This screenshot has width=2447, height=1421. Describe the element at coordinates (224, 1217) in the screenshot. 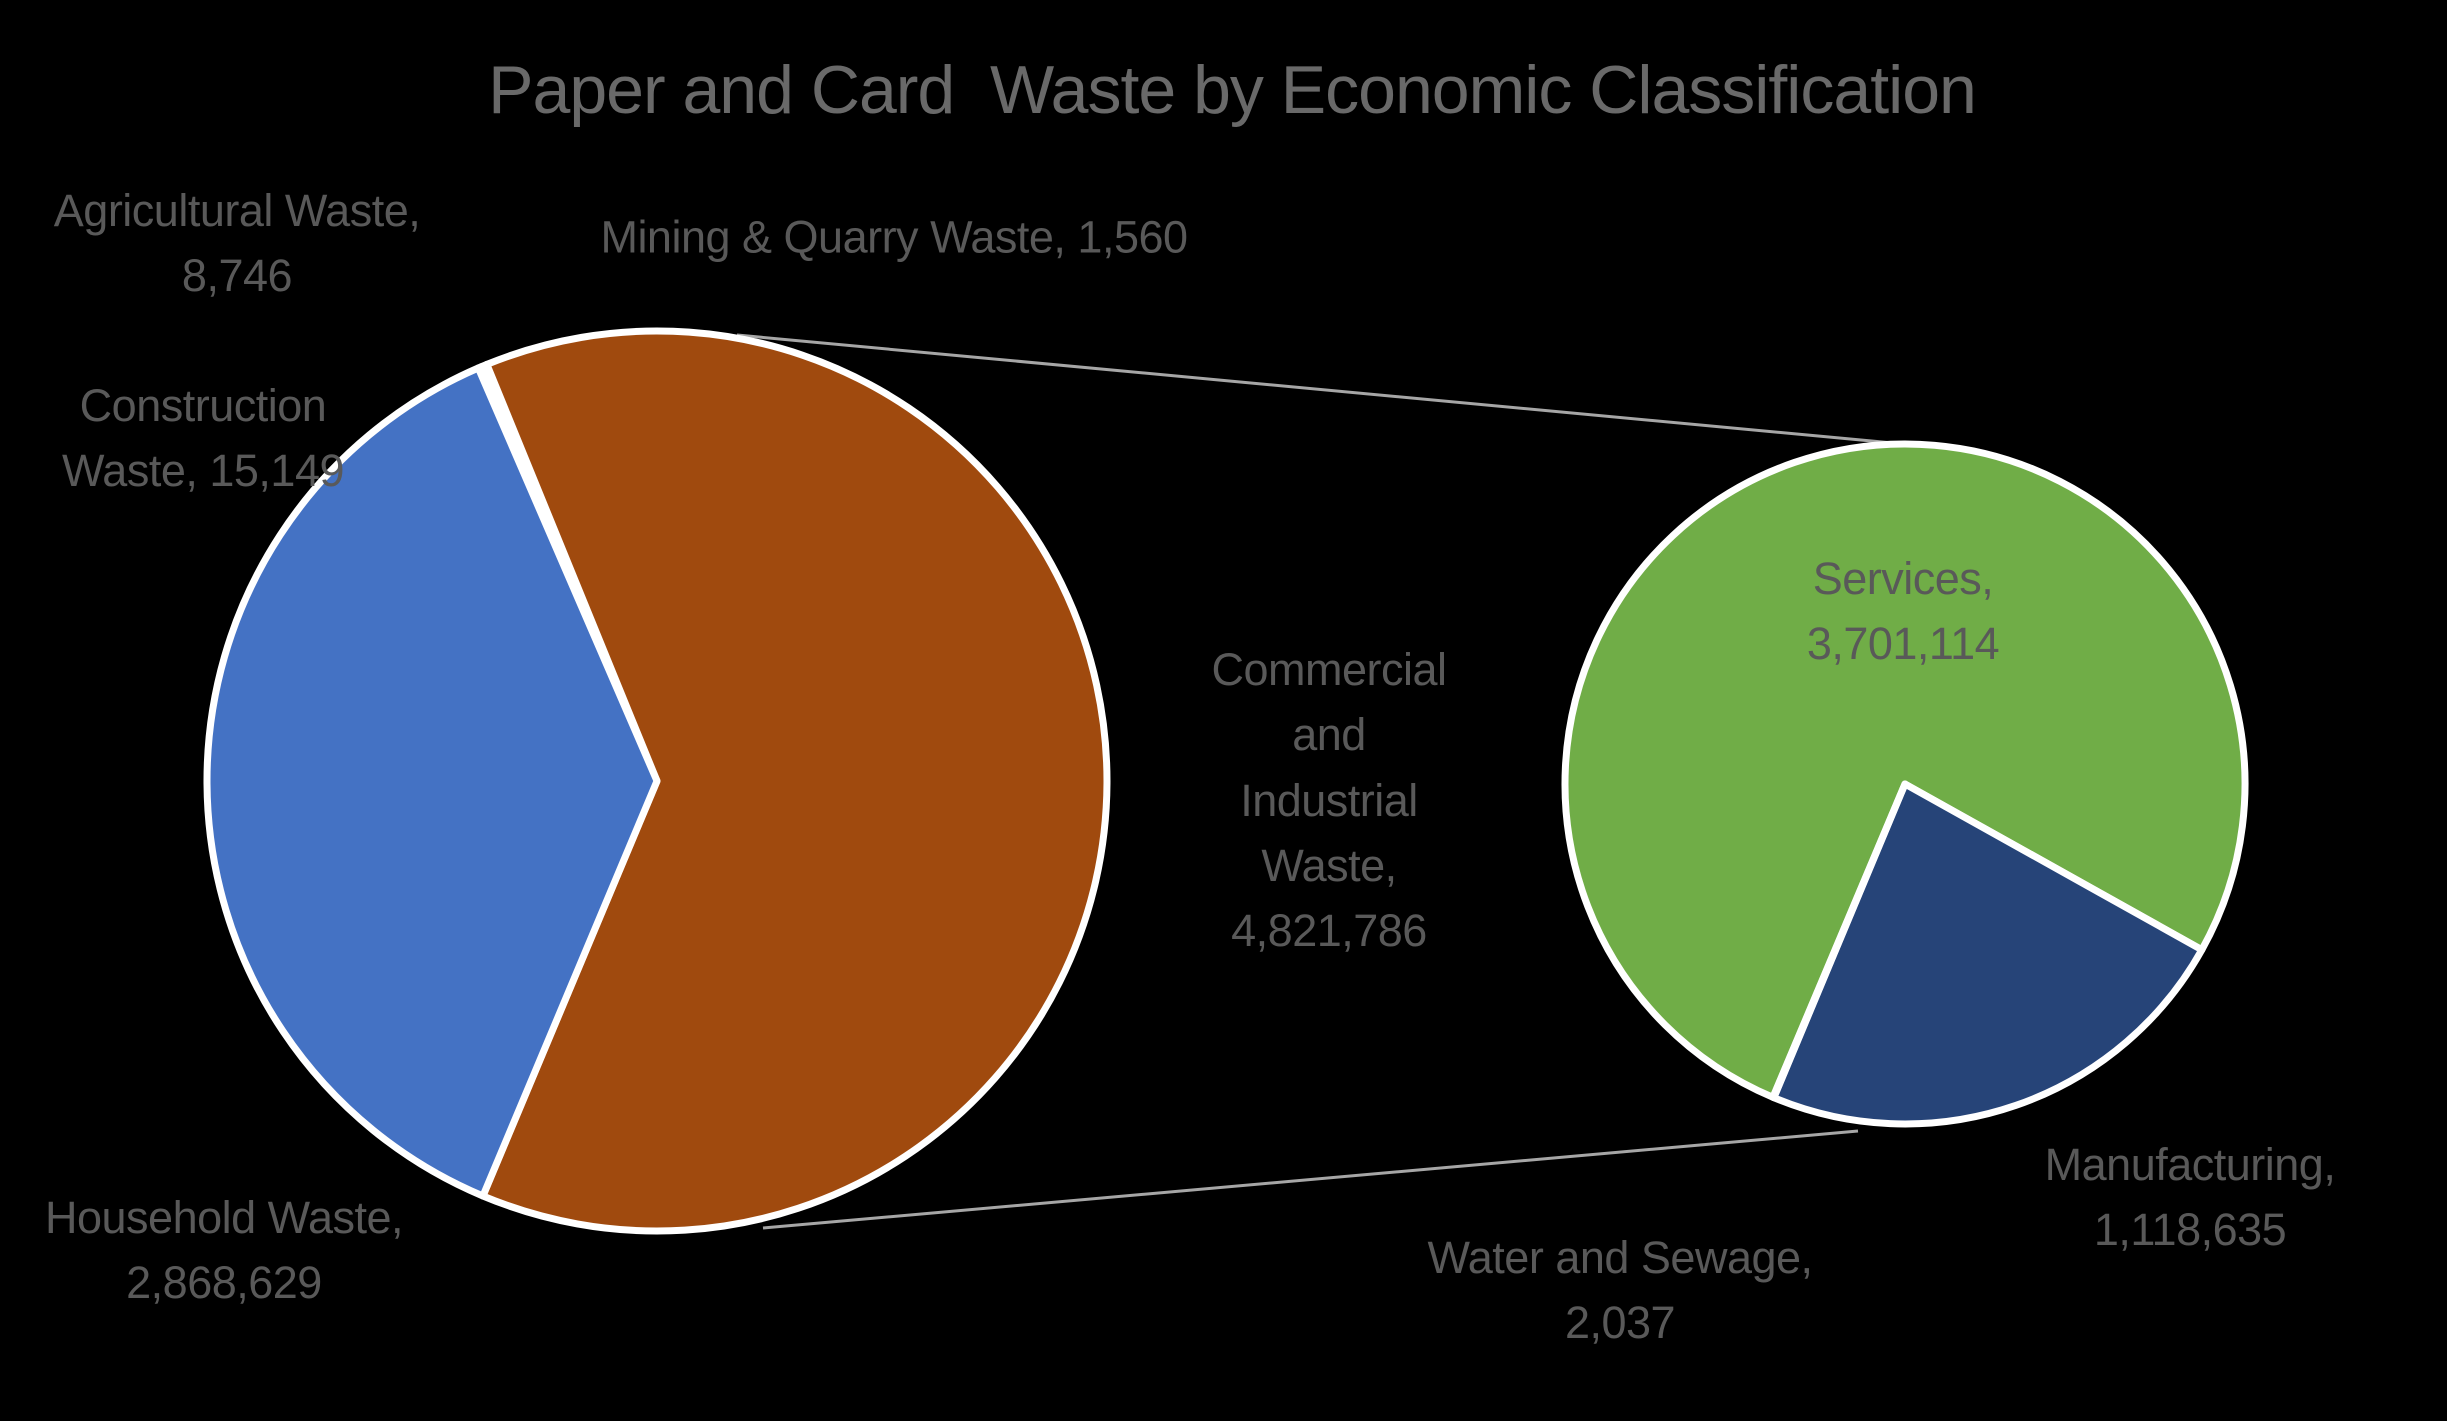

I see `data-label-line: Household Waste,` at that location.